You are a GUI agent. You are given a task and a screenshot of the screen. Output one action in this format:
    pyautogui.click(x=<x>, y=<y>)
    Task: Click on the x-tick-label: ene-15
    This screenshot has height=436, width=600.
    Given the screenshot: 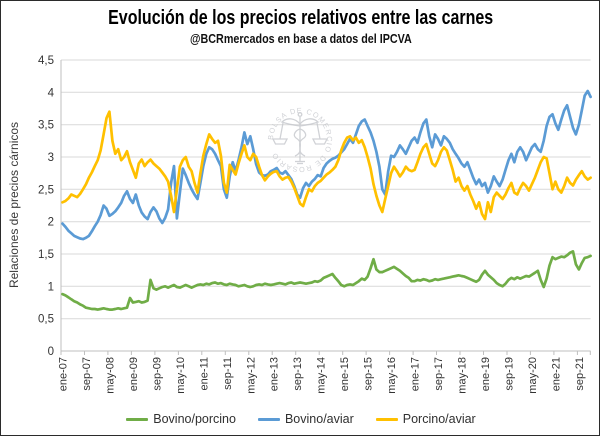 What is the action you would take?
    pyautogui.click(x=345, y=374)
    